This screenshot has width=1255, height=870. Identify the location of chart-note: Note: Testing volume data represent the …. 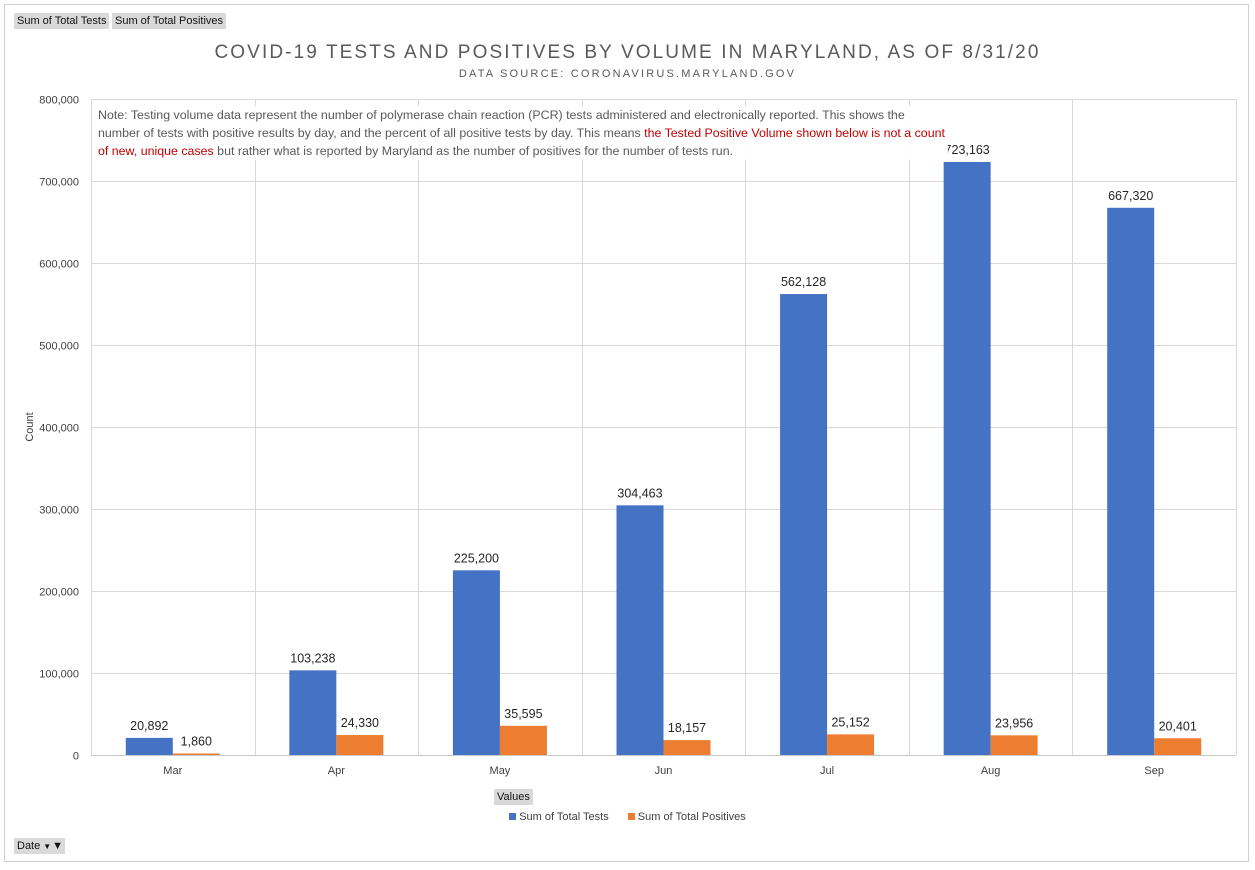
(523, 133).